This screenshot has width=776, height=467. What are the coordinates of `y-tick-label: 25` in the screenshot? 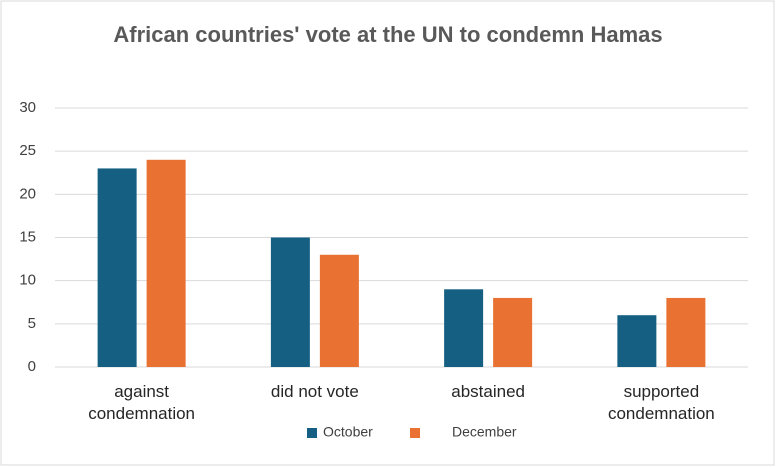 It's located at (27, 150).